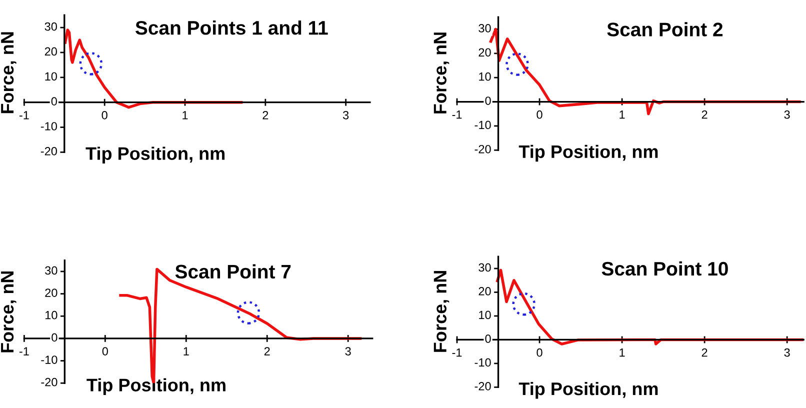 The height and width of the screenshot is (408, 806). I want to click on chart-title: Scan Point 2, so click(665, 29).